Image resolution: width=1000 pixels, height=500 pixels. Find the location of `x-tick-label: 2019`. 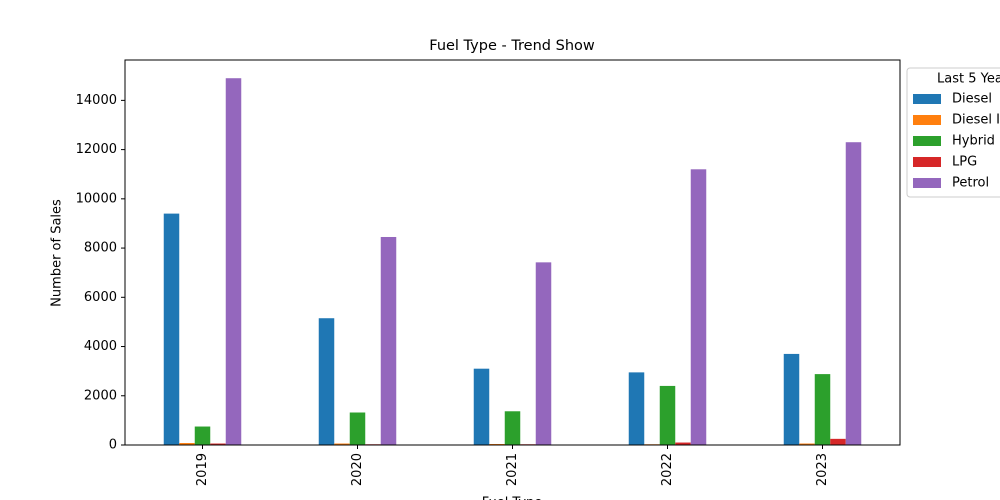

x-tick-label: 2019 is located at coordinates (202, 469).